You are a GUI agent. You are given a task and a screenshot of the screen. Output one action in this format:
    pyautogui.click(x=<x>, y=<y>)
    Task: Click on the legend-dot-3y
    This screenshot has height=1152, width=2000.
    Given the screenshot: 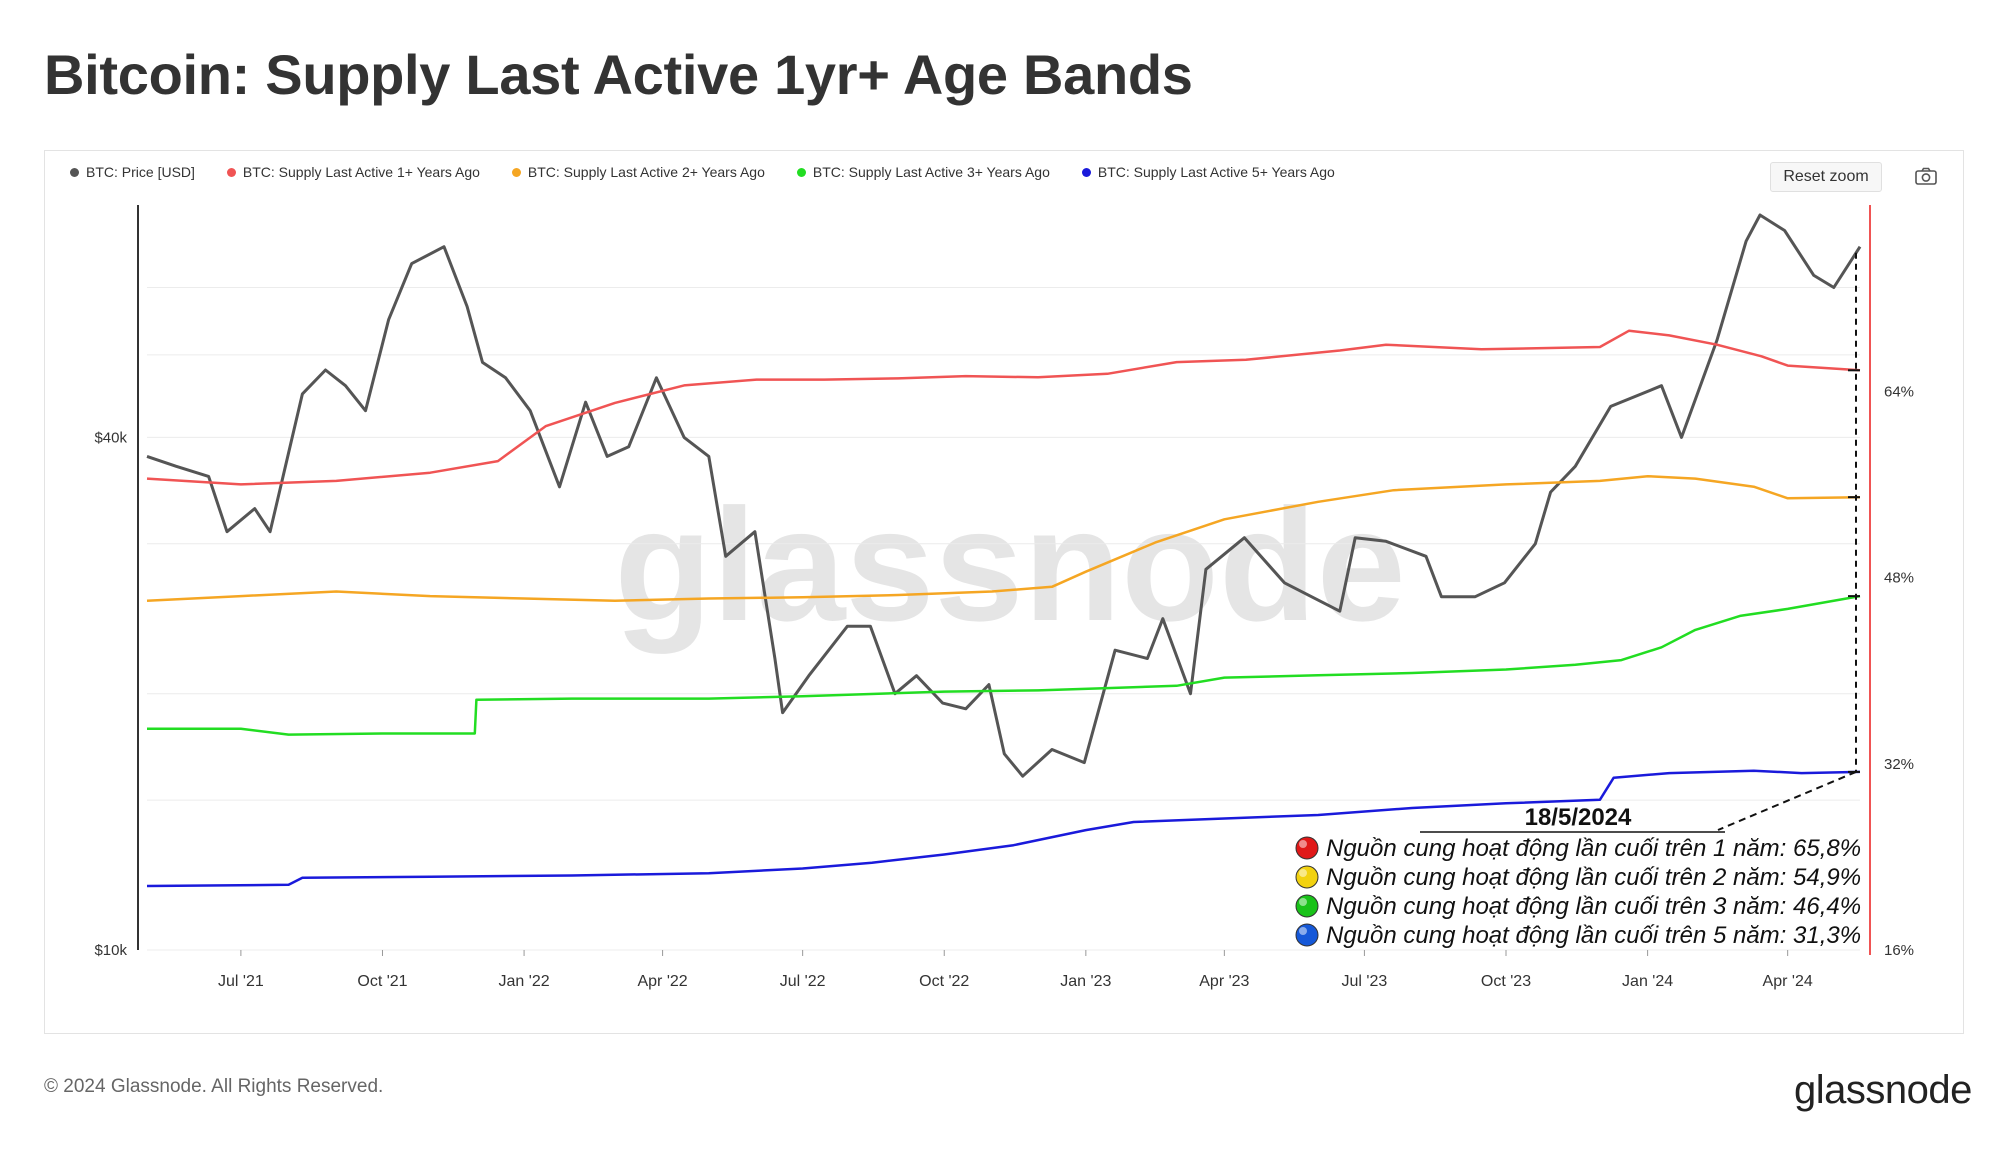 What is the action you would take?
    pyautogui.click(x=801, y=172)
    